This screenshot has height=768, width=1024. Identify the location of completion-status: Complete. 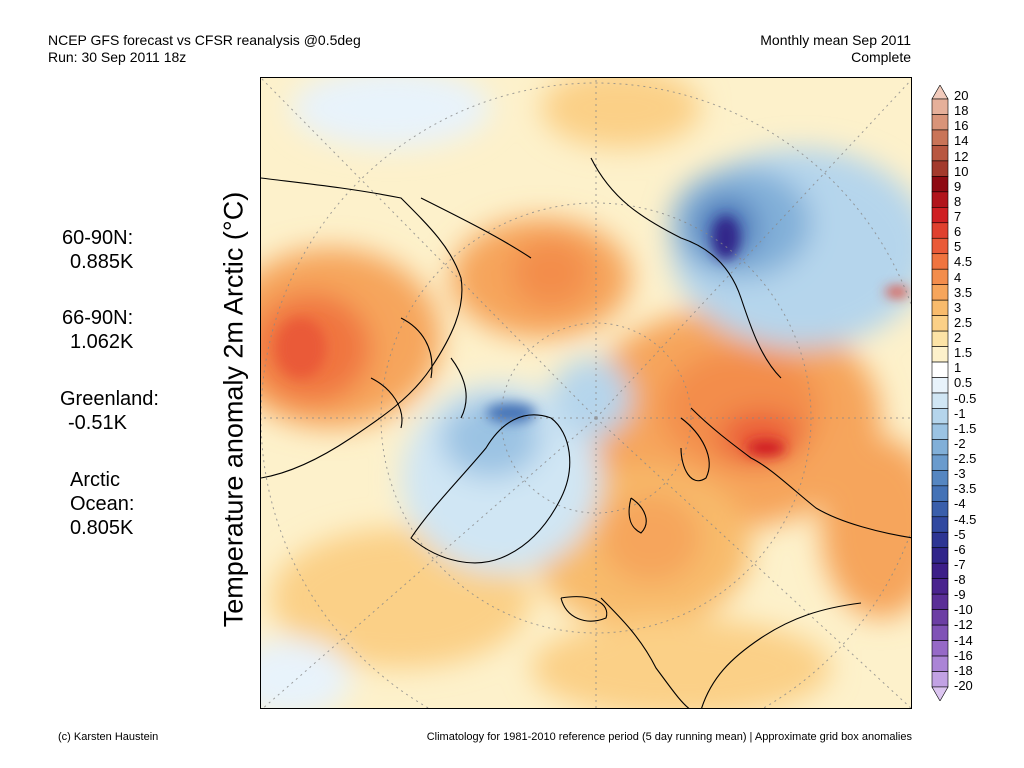
(881, 57).